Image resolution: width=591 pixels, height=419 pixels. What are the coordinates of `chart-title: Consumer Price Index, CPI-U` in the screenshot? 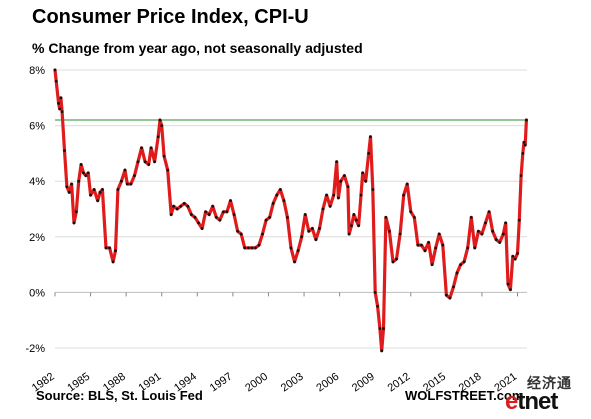 It's located at (170, 17).